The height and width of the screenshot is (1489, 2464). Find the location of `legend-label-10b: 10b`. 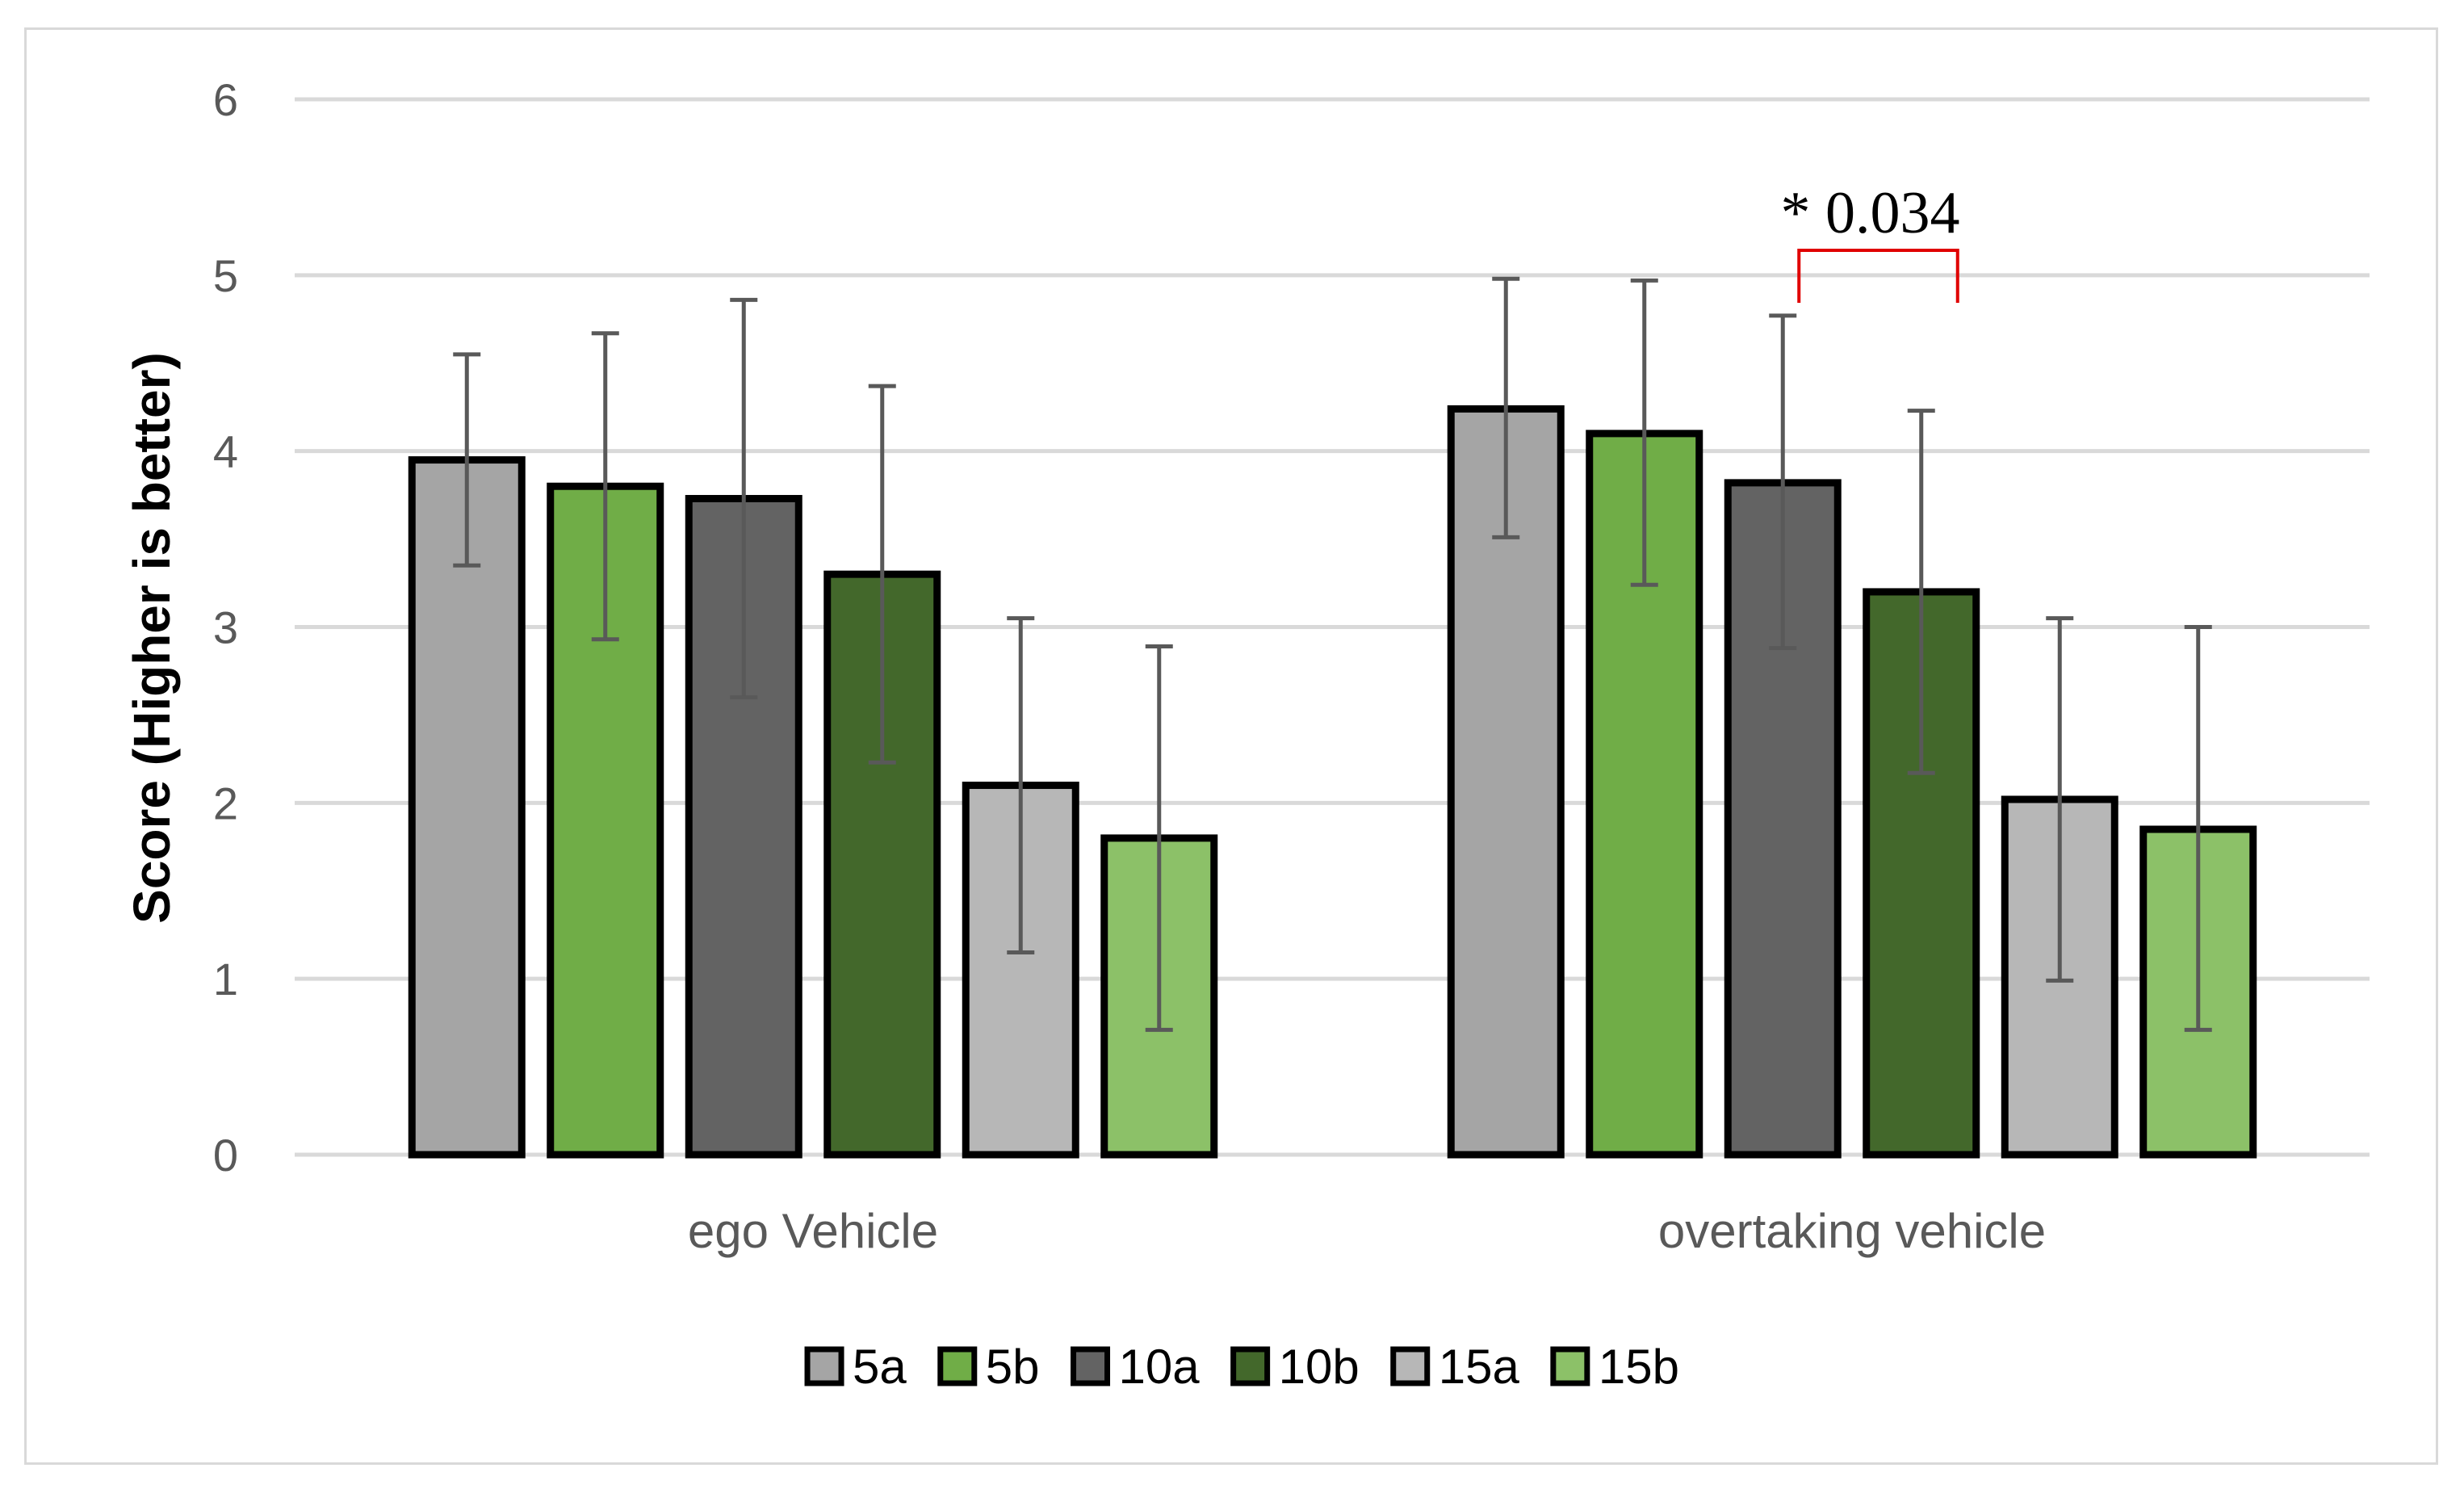

legend-label-10b: 10b is located at coordinates (1319, 1367).